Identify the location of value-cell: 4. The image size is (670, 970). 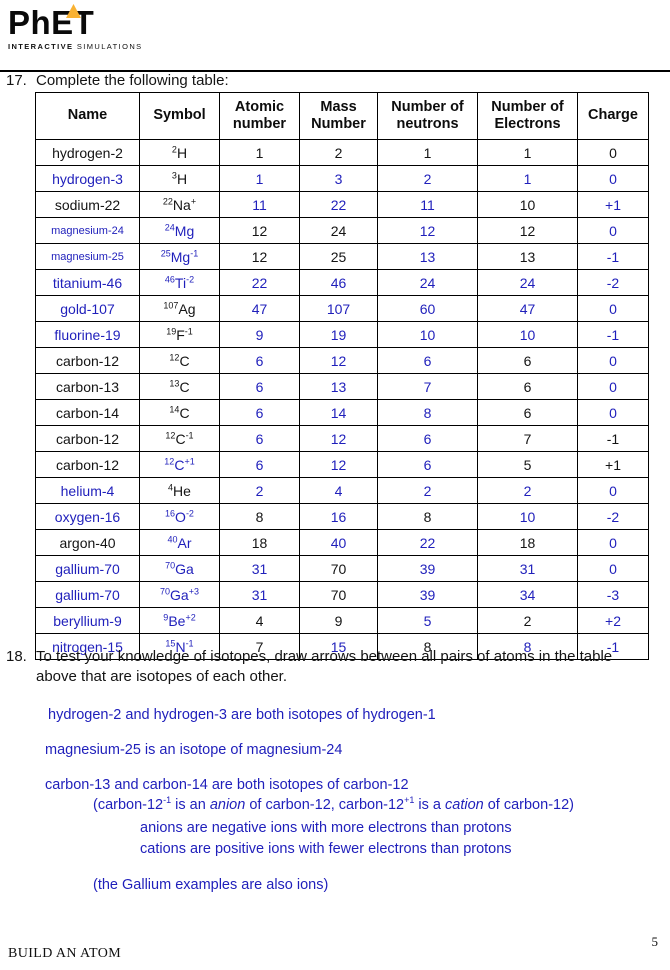
(338, 490).